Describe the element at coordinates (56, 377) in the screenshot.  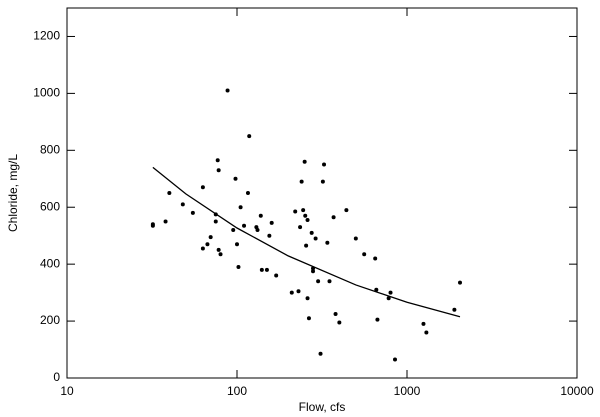
I see `y-tick-label: 0` at that location.